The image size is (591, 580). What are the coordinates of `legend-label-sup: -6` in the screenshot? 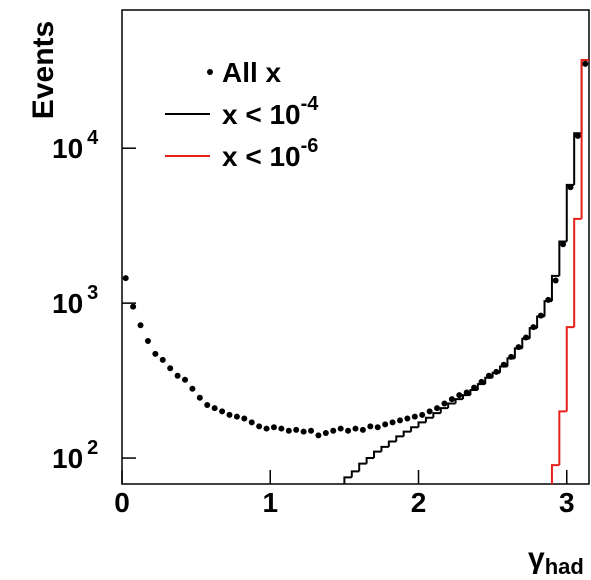 It's located at (310, 146).